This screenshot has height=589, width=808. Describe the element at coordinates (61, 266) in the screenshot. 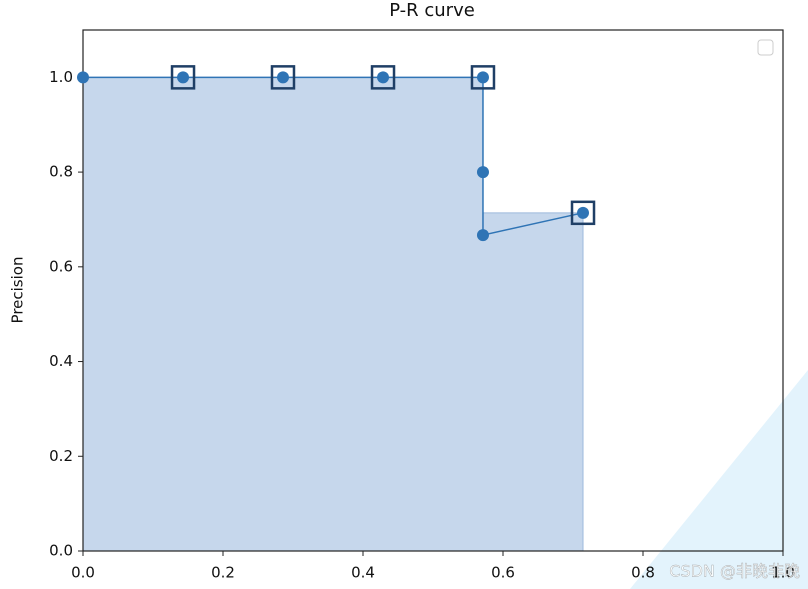

I see `y-tick-label: 0.6` at that location.